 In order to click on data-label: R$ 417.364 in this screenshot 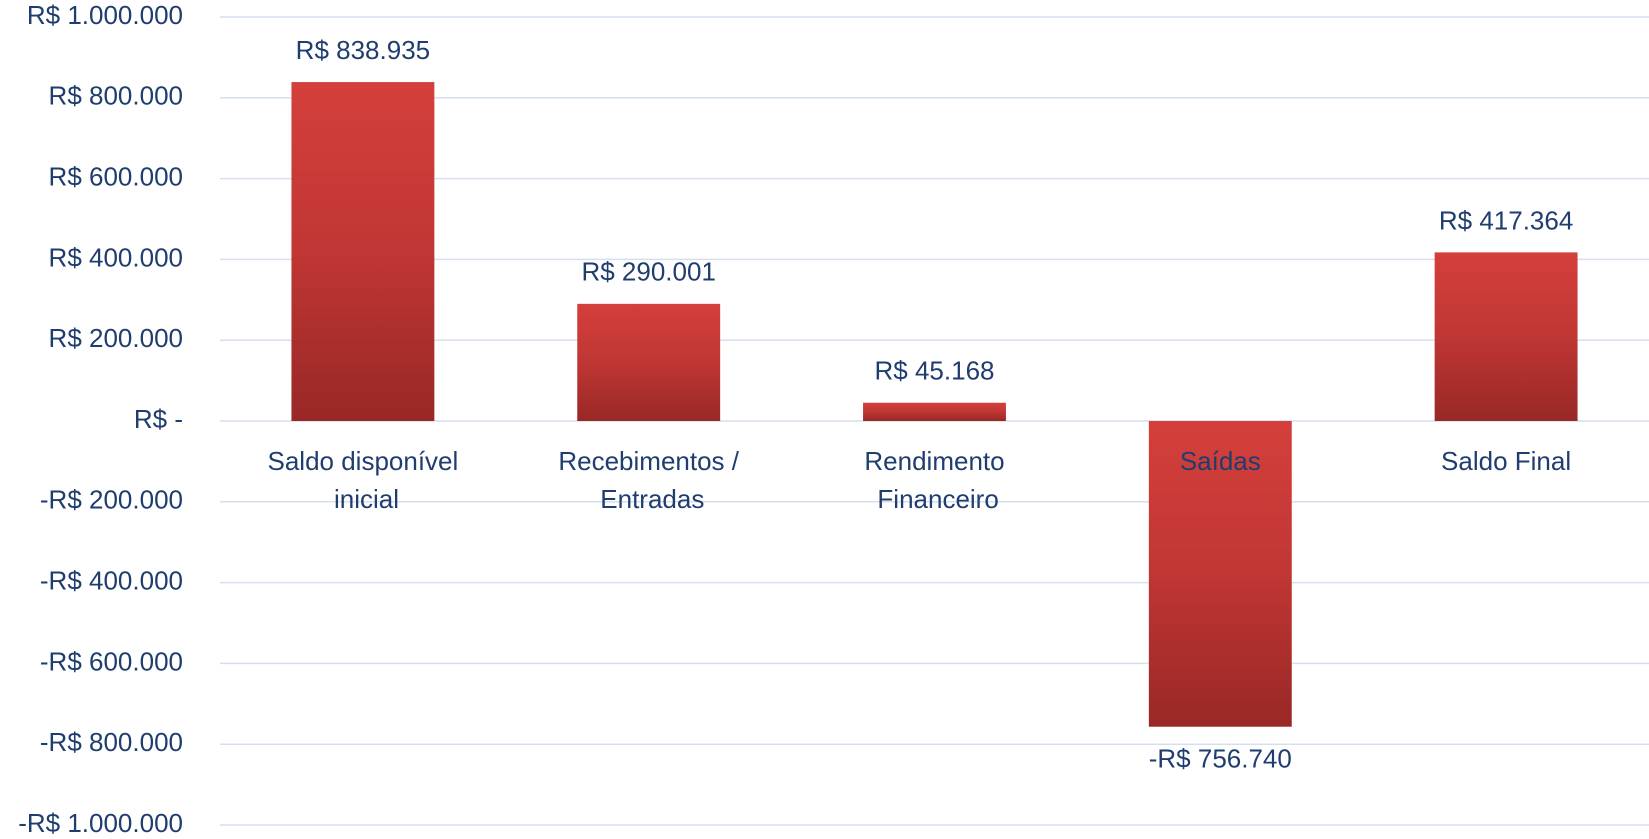, I will do `click(1506, 220)`.